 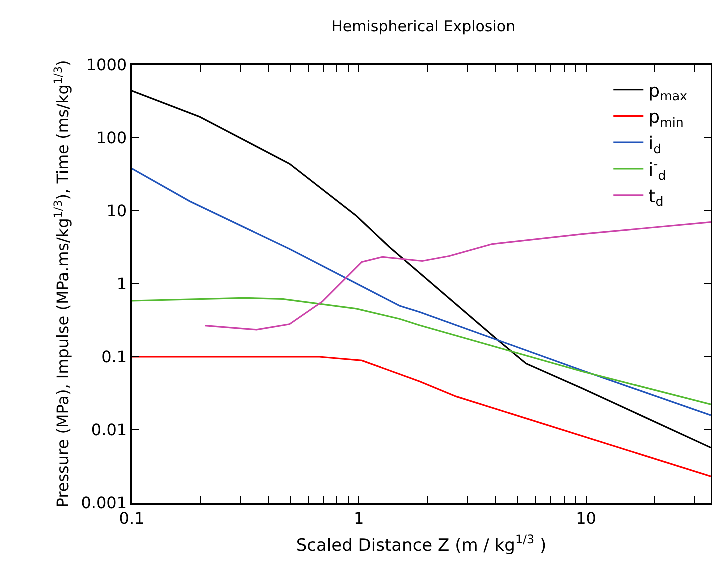 What do you see at coordinates (655, 145) in the screenshot?
I see `legend-label: i$_{d}$` at bounding box center [655, 145].